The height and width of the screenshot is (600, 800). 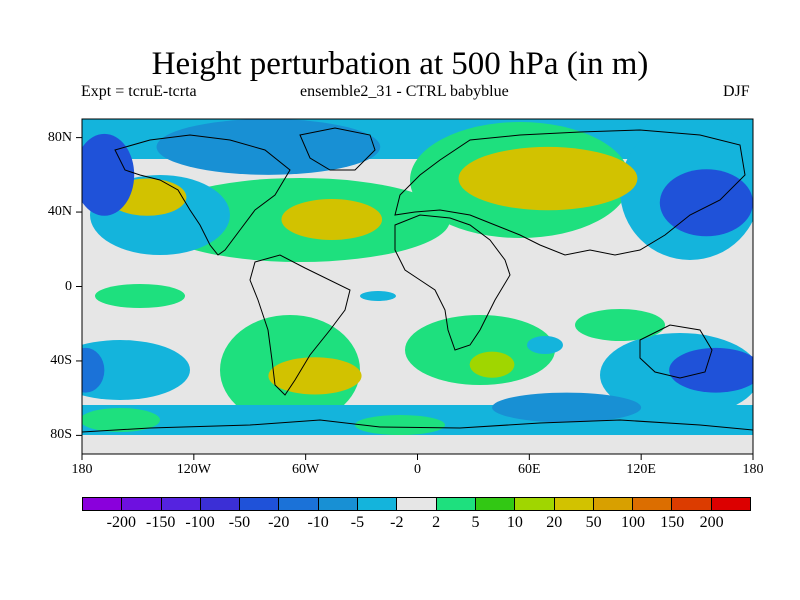 What do you see at coordinates (140, 296) in the screenshot?
I see `tropical-pacific-green-region` at bounding box center [140, 296].